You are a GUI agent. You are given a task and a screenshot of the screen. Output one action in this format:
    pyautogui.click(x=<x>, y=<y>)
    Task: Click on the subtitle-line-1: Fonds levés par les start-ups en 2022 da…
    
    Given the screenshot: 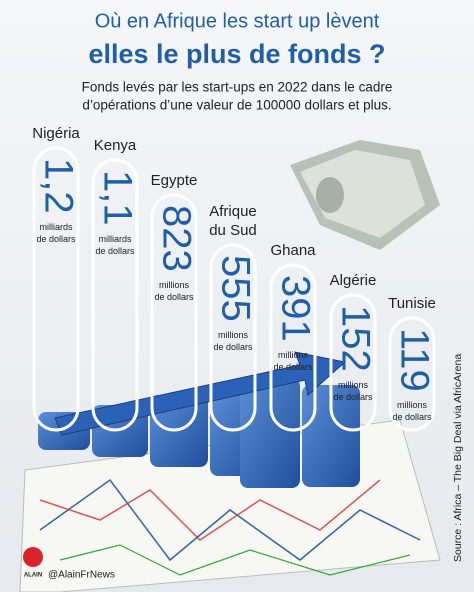 What is the action you would take?
    pyautogui.click(x=237, y=87)
    